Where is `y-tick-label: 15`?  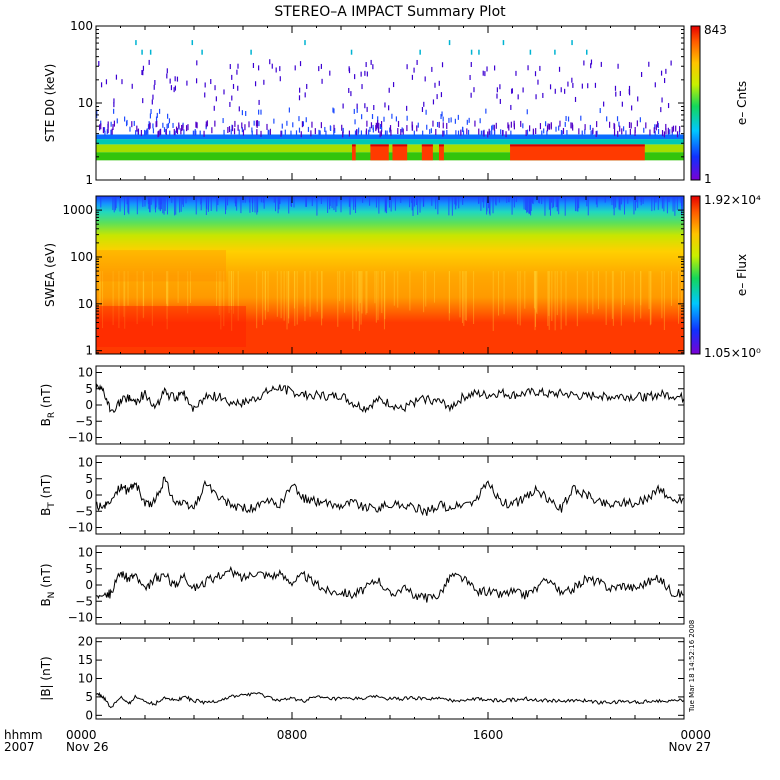 y-tick-label: 15 is located at coordinates (85, 660).